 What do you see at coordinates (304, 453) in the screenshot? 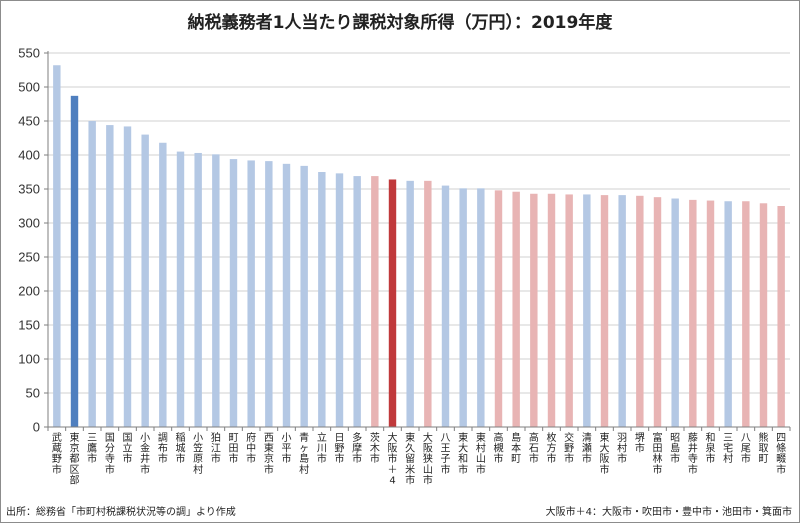
I see `x-category-label: 青ヶ島村` at bounding box center [304, 453].